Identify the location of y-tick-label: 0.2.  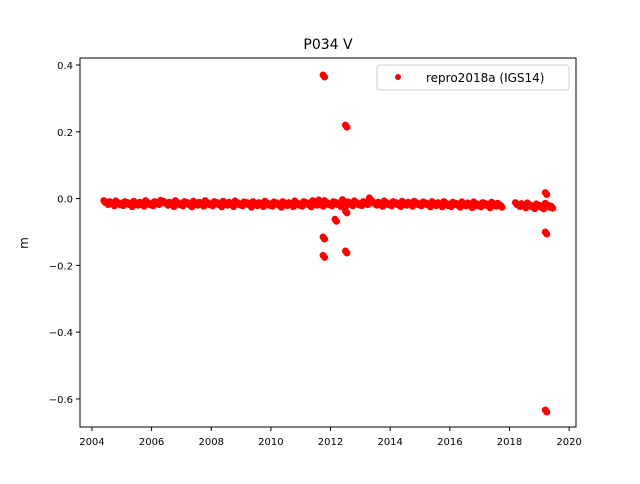
(65, 133).